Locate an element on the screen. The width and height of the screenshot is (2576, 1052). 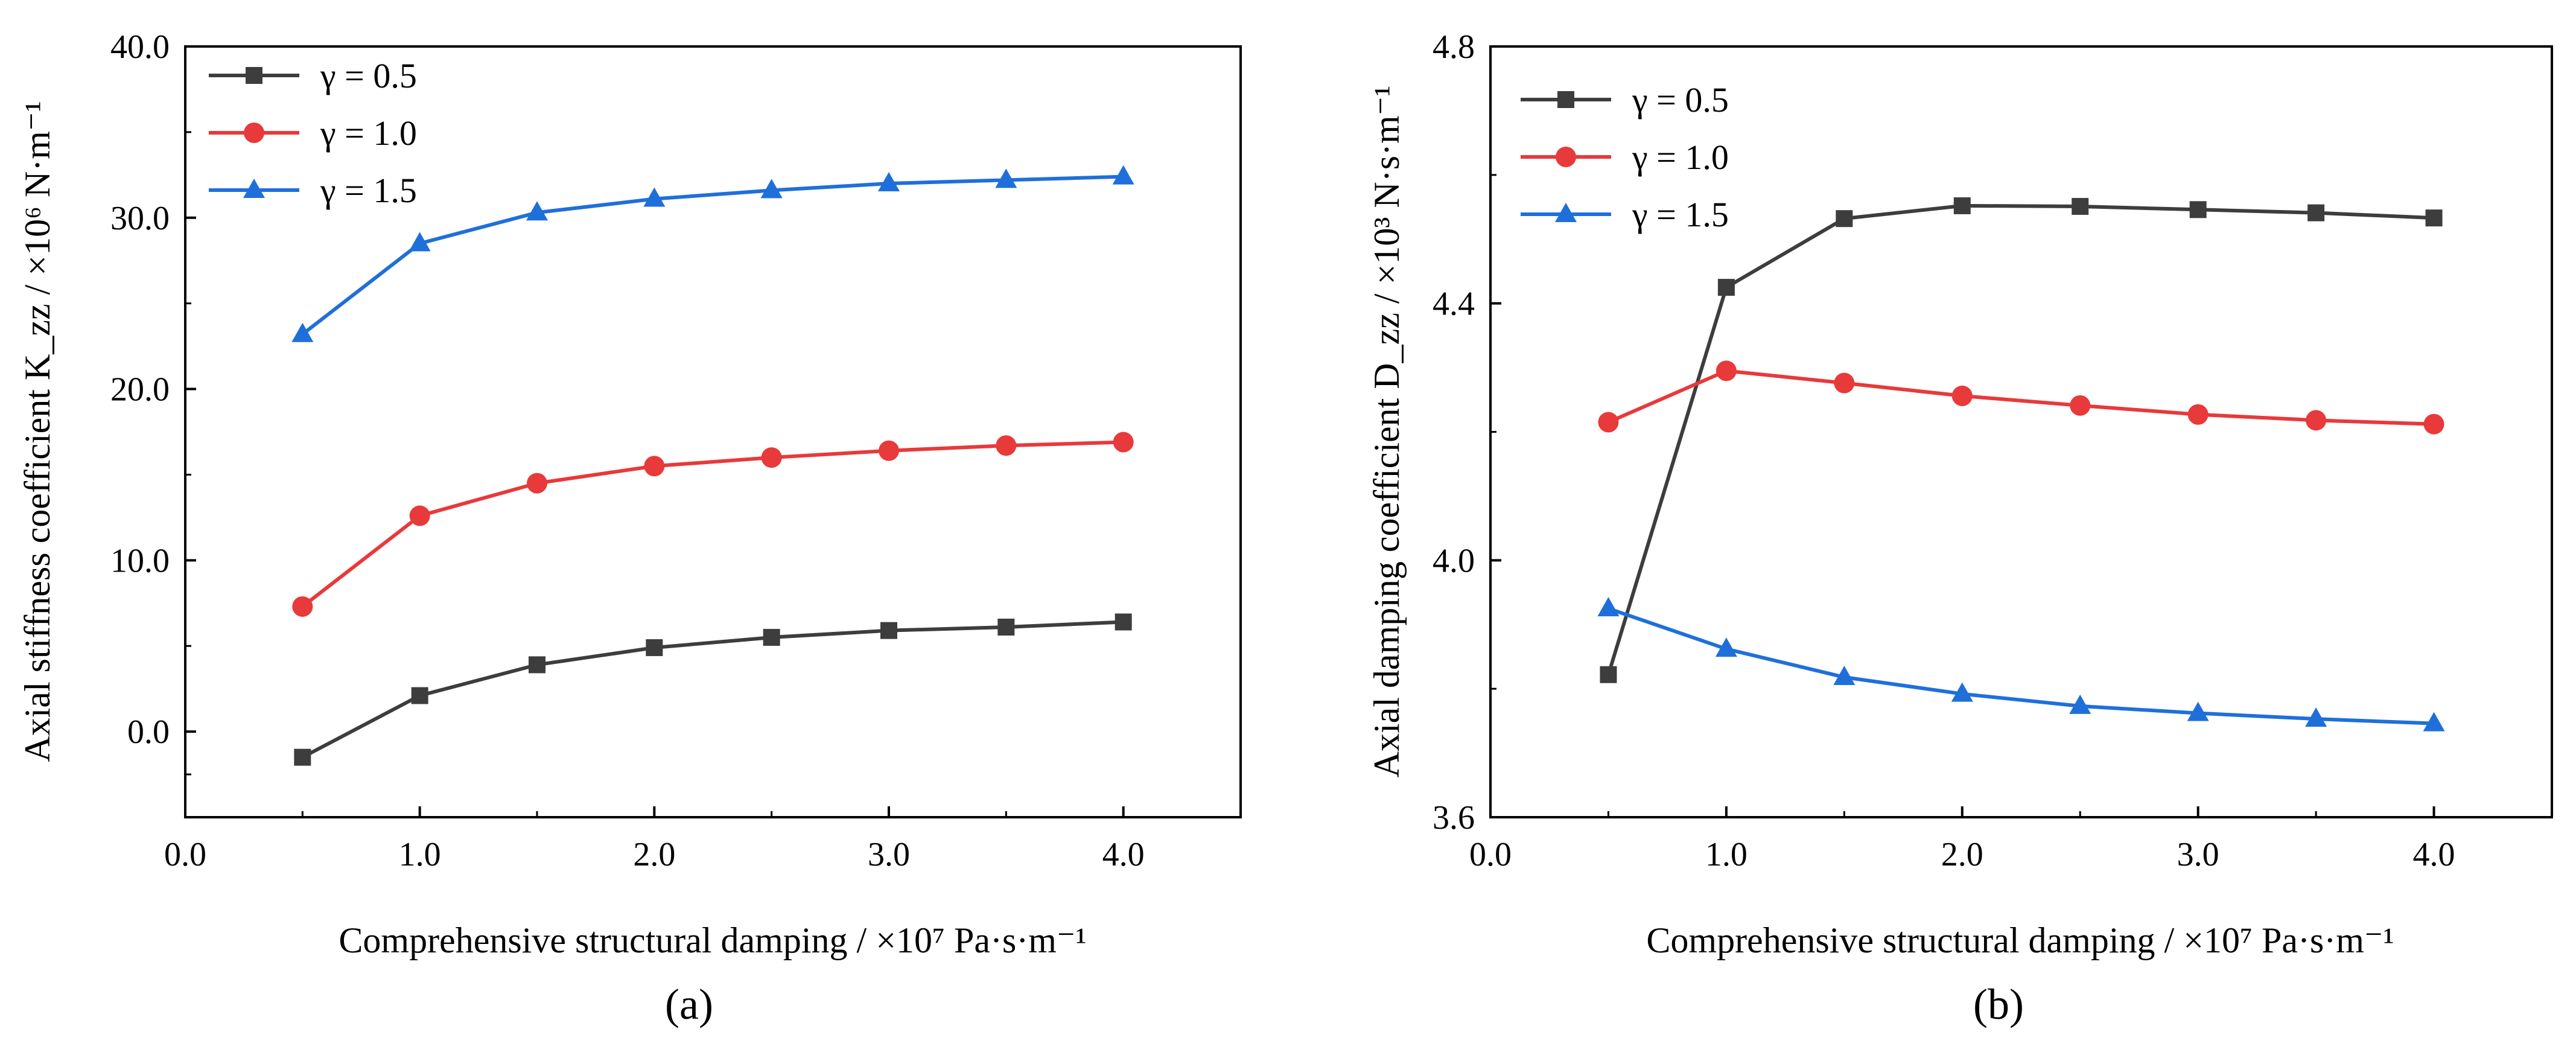
y-tick-label: 3.6 is located at coordinates (1454, 818).